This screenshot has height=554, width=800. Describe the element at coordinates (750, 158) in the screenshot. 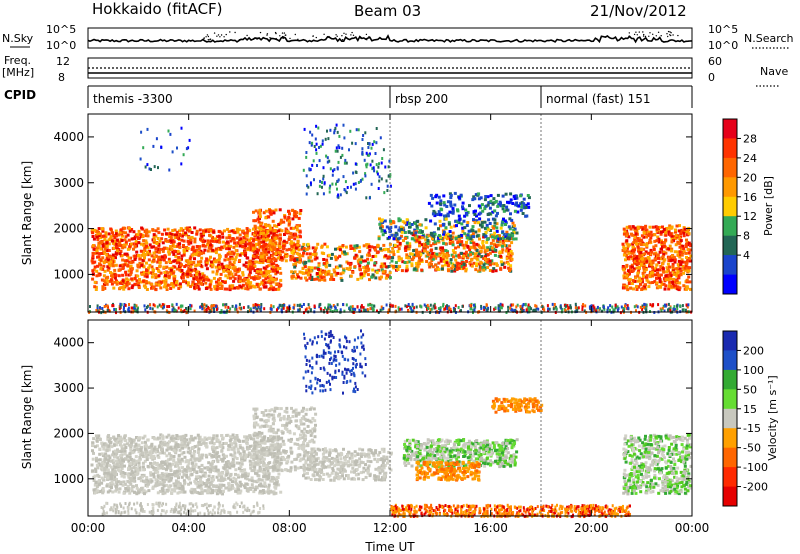

I see `colorbar-tick-label: 24` at that location.